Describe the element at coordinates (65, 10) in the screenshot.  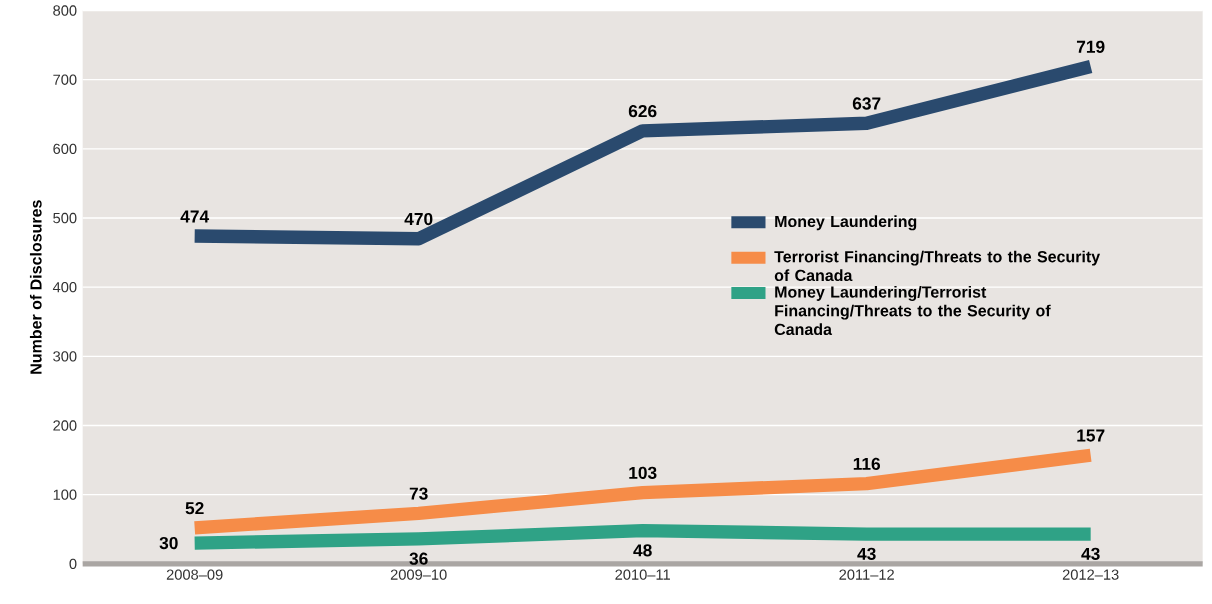
I see `y-tick-label: 800` at that location.